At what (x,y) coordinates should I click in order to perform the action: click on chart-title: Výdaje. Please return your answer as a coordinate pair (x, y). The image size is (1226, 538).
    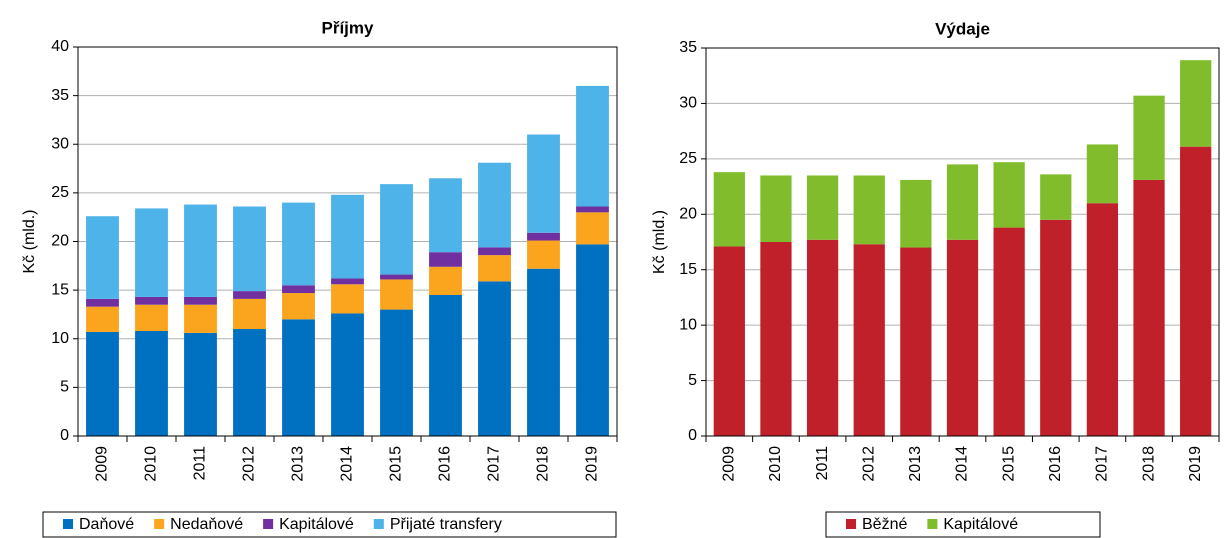
    Looking at the image, I should click on (962, 28).